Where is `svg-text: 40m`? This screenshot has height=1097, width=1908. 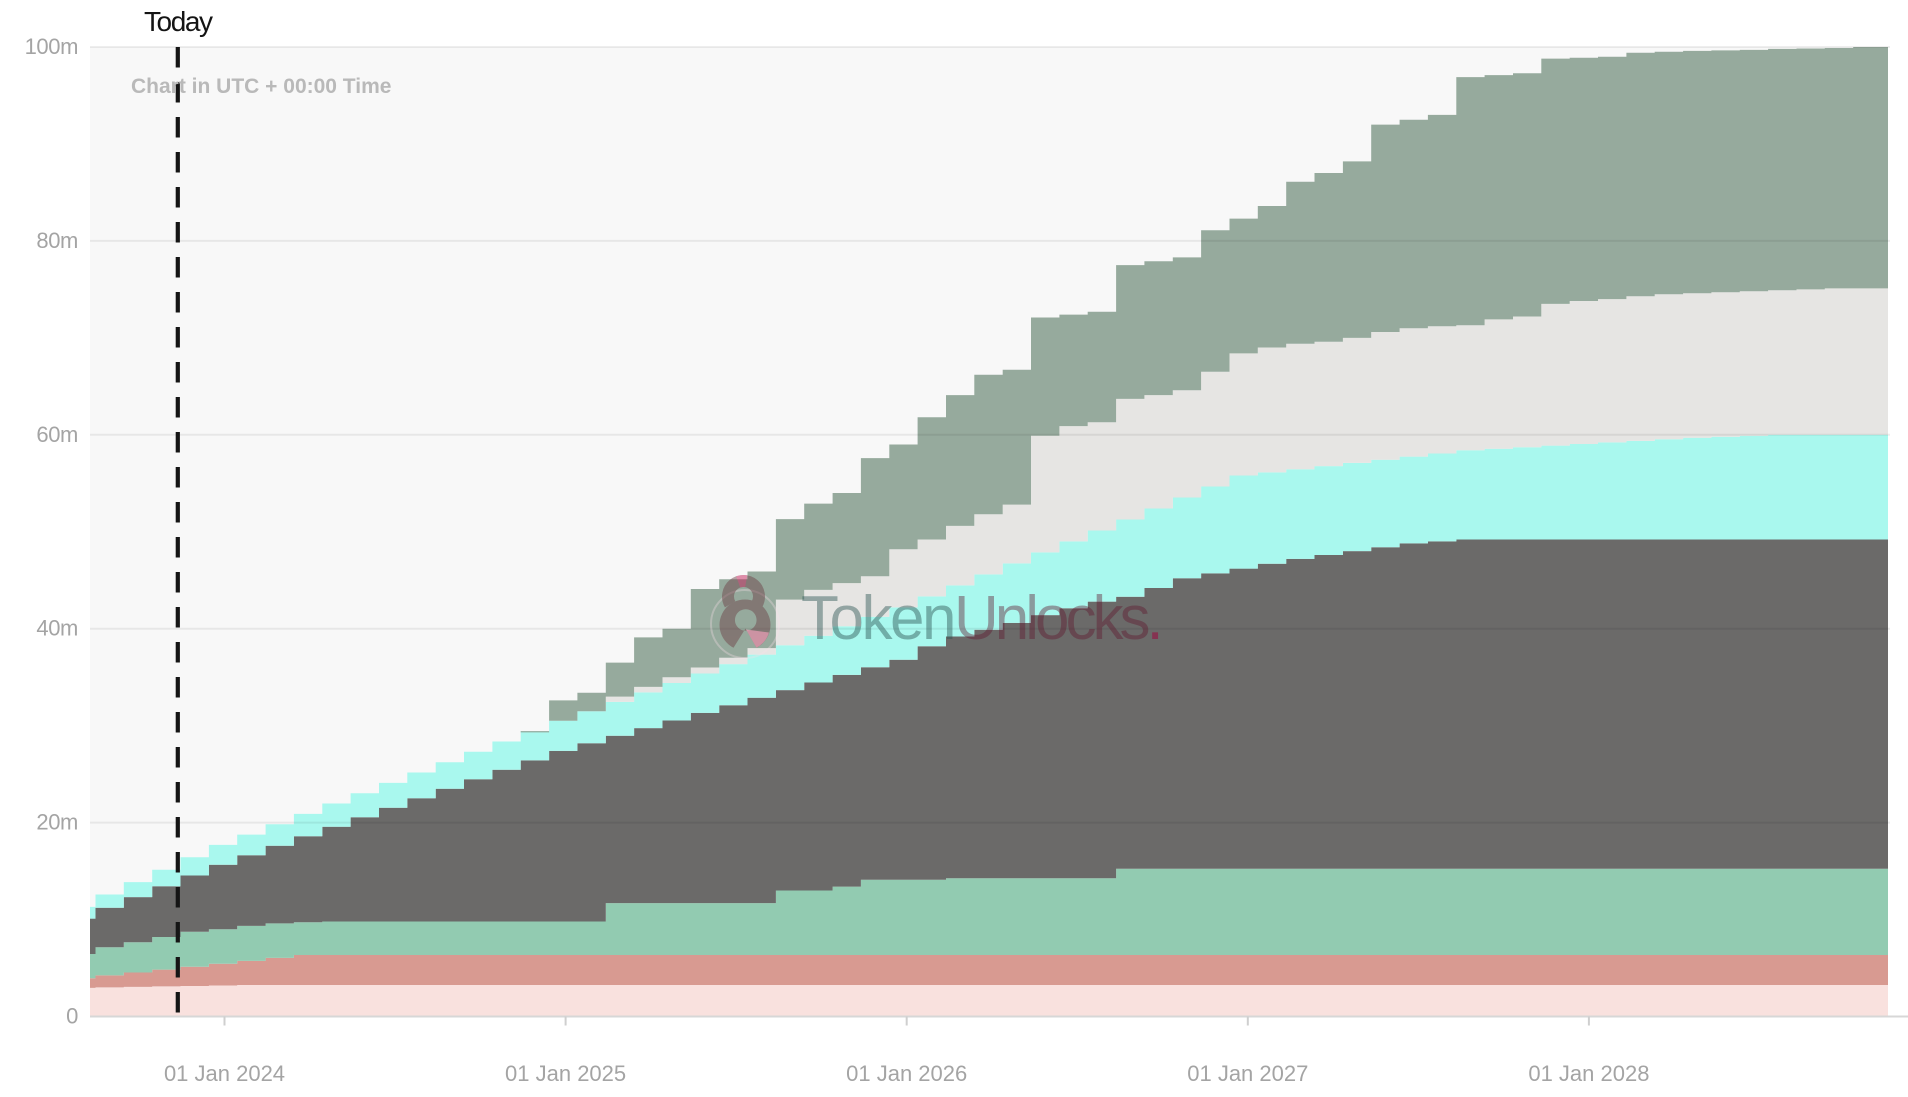
svg-text: 40m is located at coordinates (57, 628).